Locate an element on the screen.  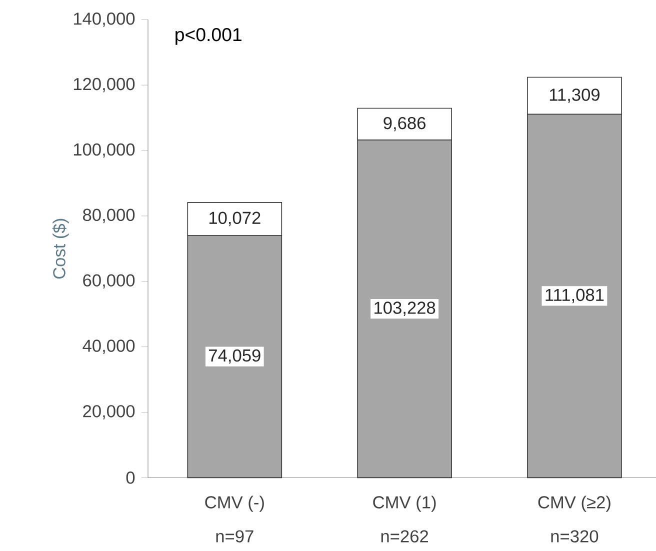
y-tick-label: 120,000 is located at coordinates (104, 85).